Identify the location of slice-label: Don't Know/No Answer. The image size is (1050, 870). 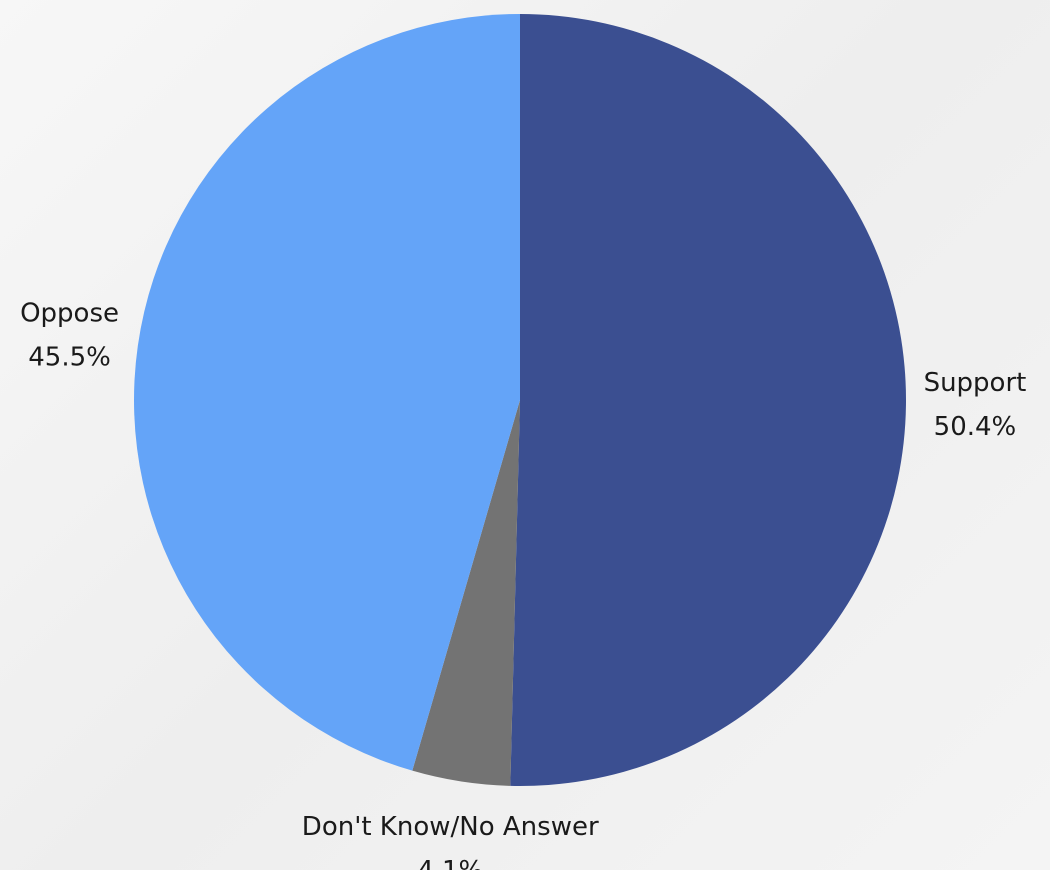
(450, 827).